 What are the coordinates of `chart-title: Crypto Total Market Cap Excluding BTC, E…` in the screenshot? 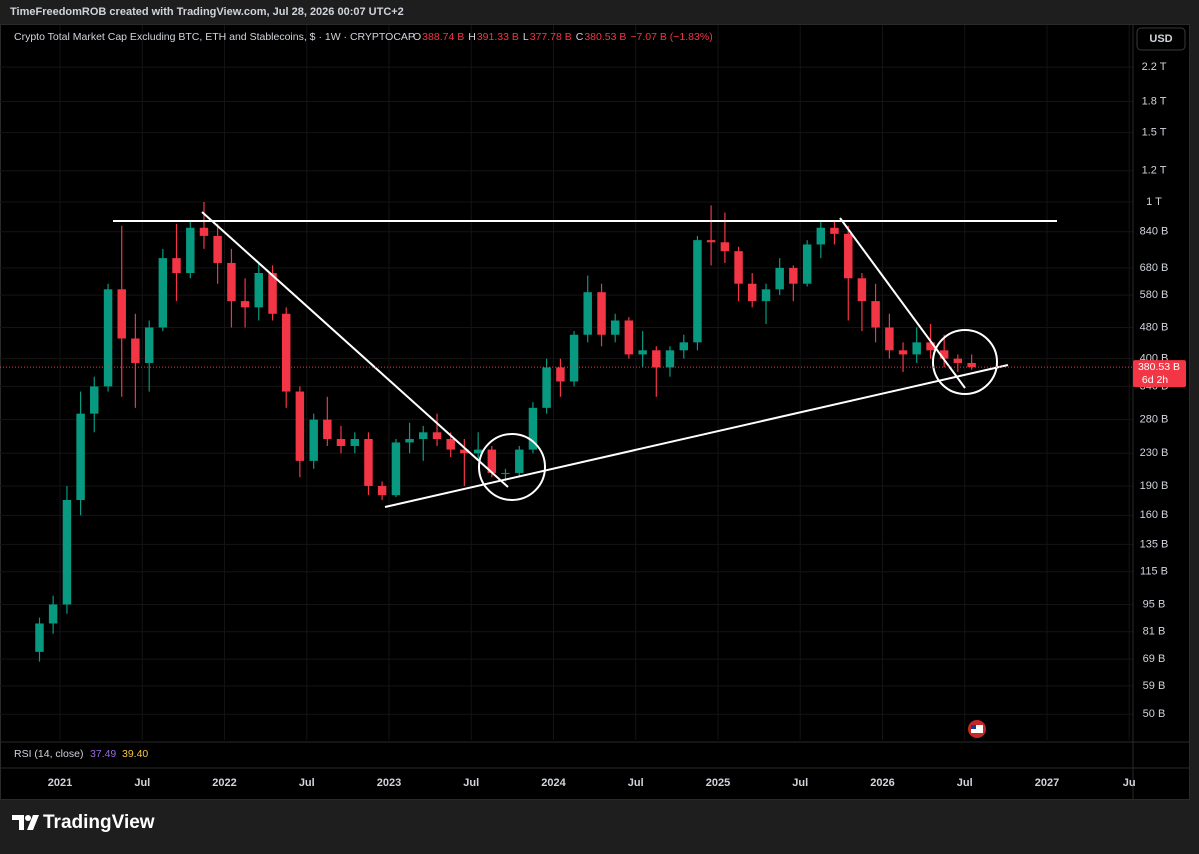 It's located at (214, 37).